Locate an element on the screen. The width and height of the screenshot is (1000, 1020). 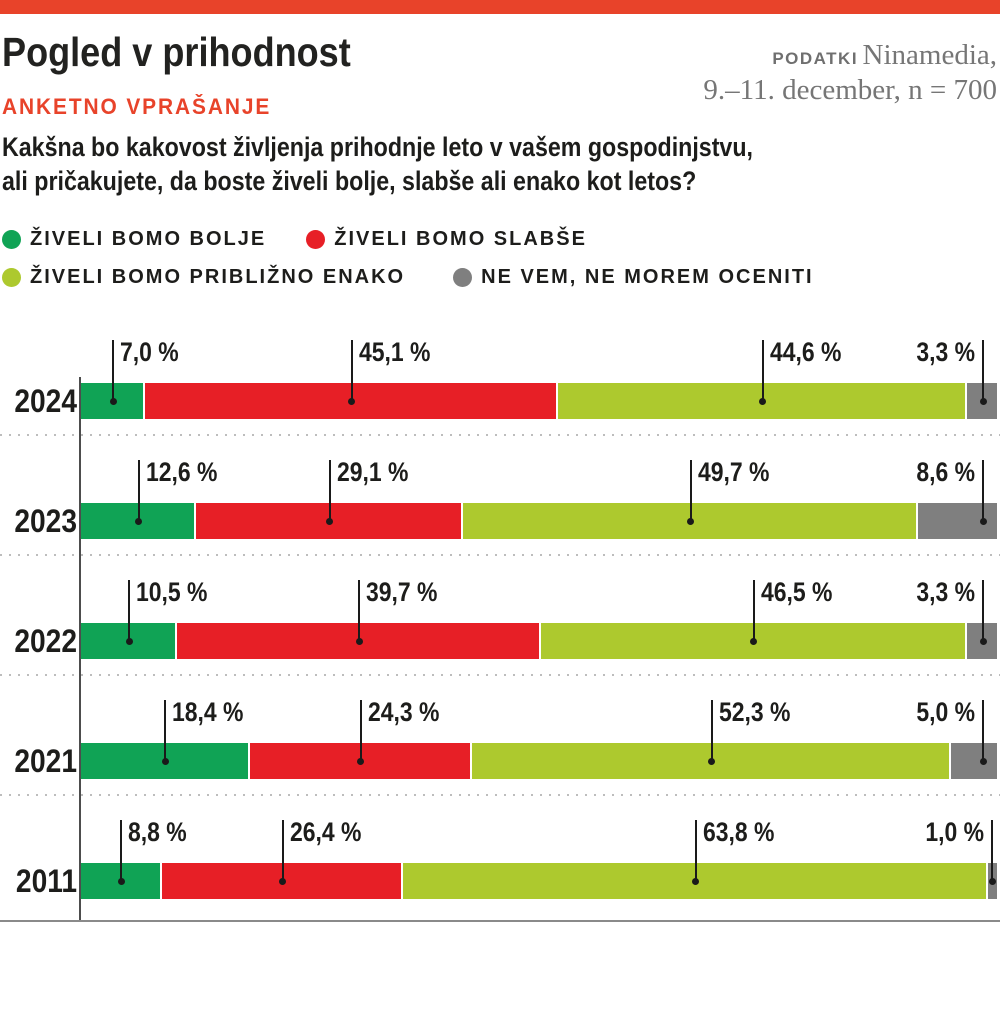
kicker: ANKETNO VPRAŠANJE is located at coordinates (137, 106).